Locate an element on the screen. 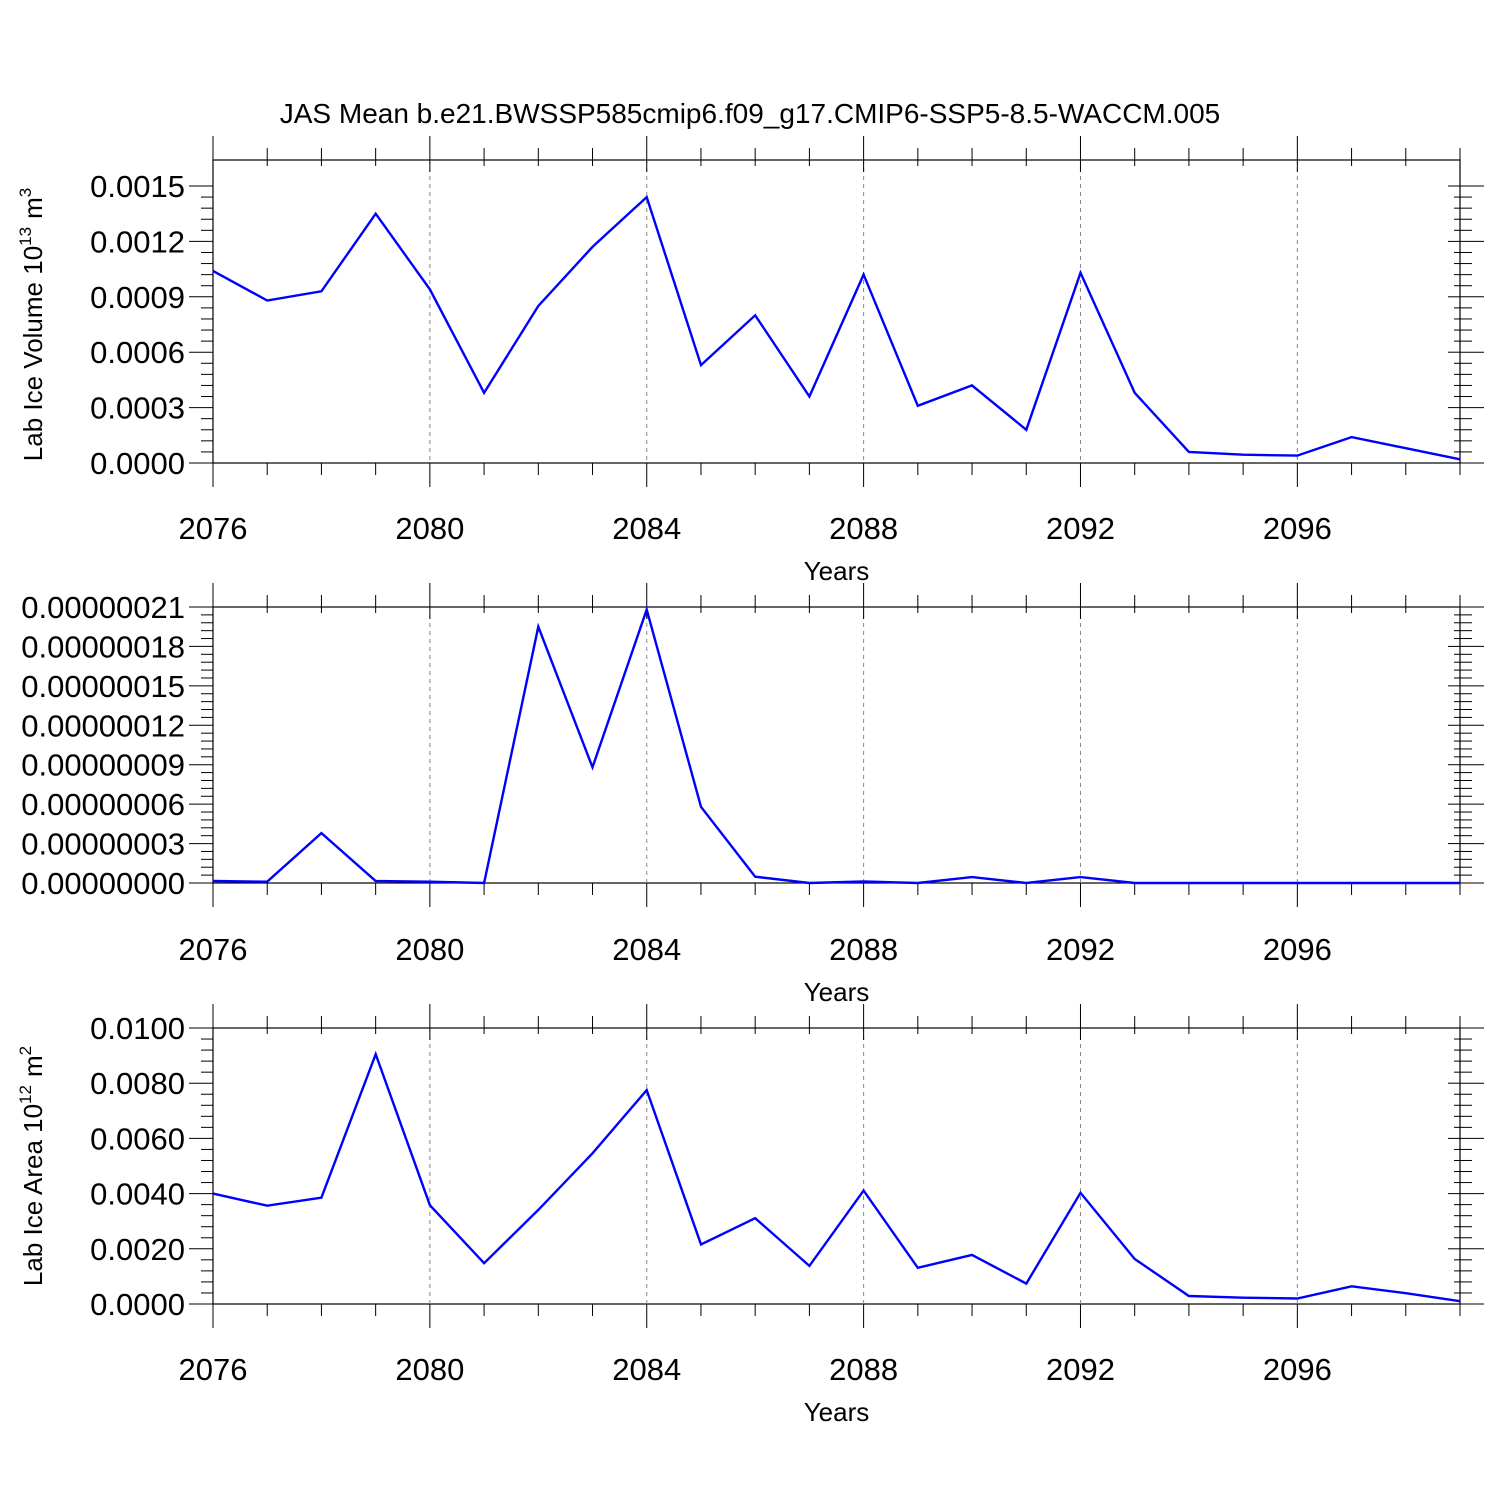 The width and height of the screenshot is (1500, 1505). y-tick-label-volume-3: 0.0009 is located at coordinates (137, 297).